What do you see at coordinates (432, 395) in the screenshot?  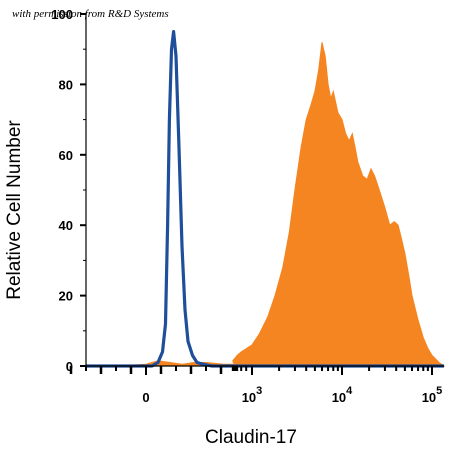 I see `x-tick-label: 10⁵` at bounding box center [432, 395].